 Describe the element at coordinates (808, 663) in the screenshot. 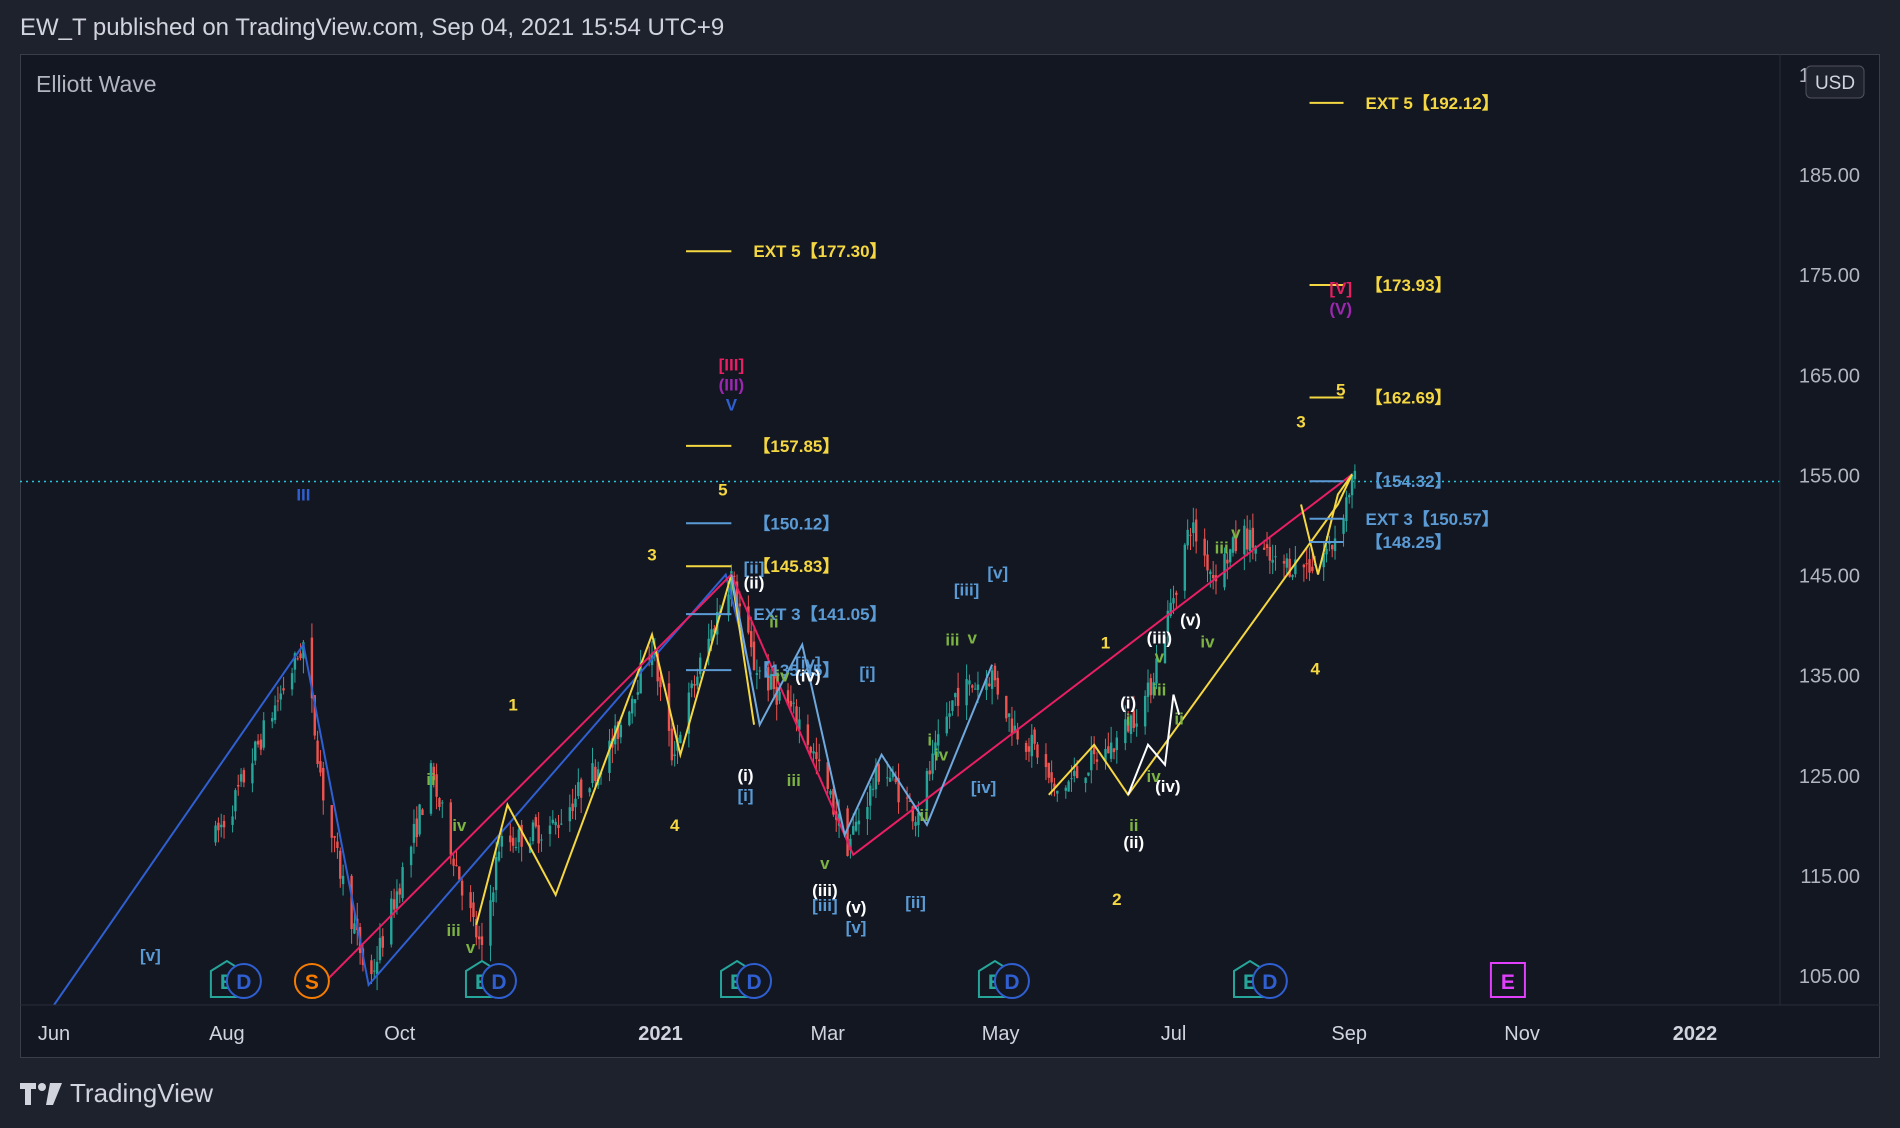

I see `wave-label: [iv]` at that location.